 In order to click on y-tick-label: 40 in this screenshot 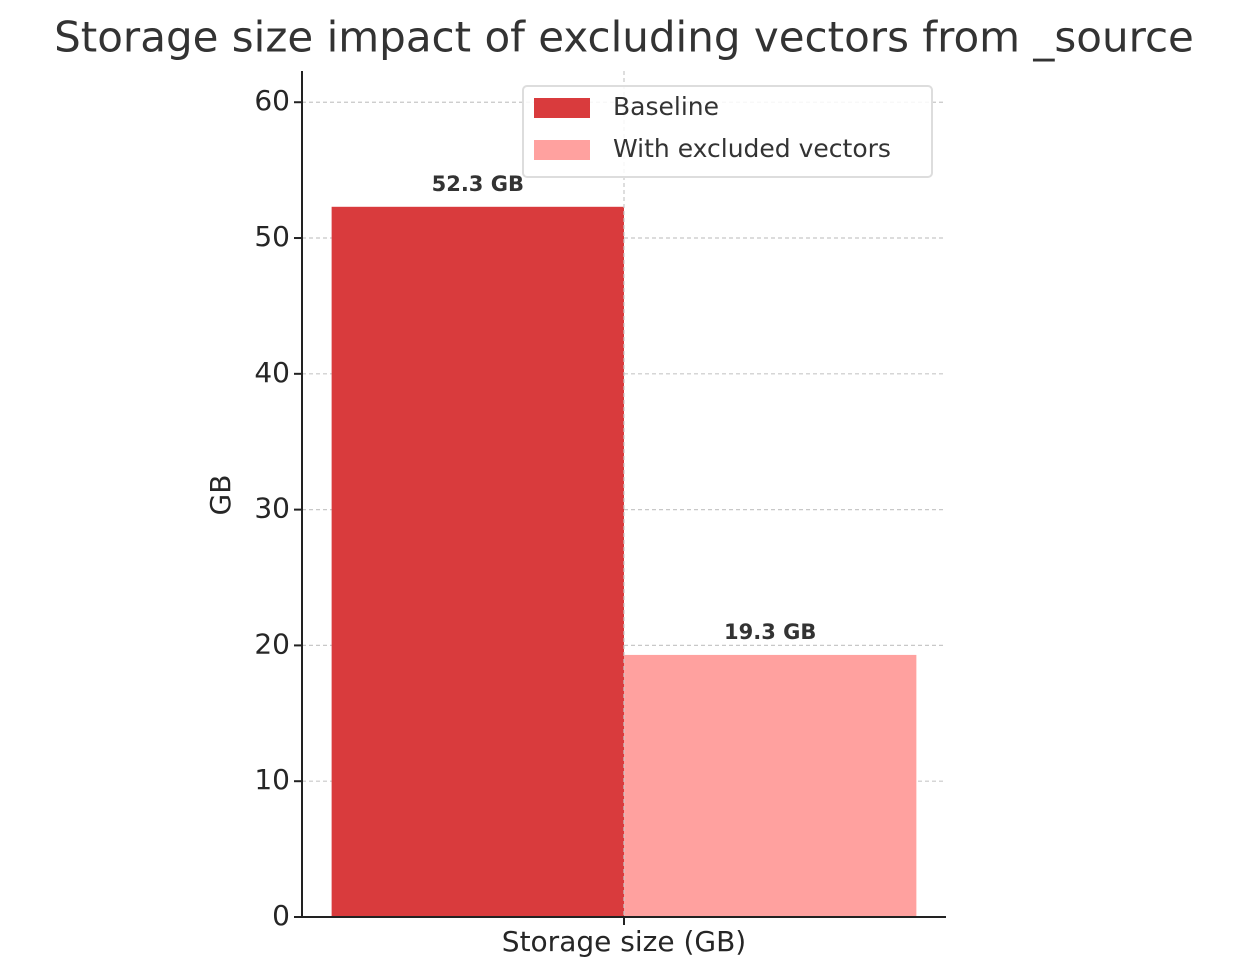, I will do `click(272, 372)`.